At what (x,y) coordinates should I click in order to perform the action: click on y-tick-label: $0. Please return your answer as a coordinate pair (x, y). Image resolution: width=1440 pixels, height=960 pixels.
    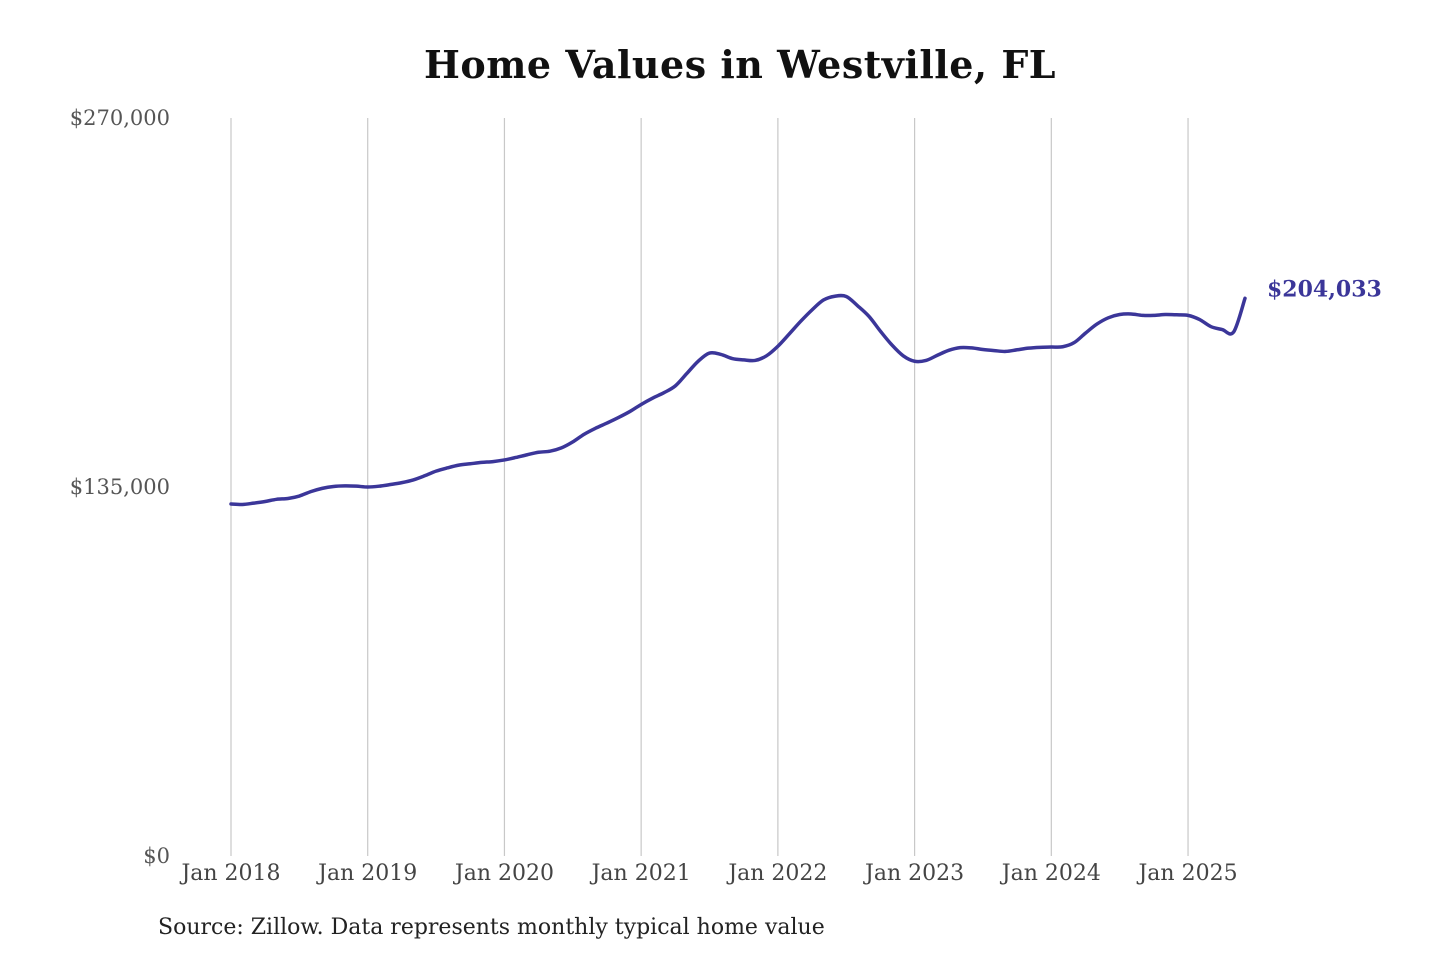
    Looking at the image, I should click on (156, 856).